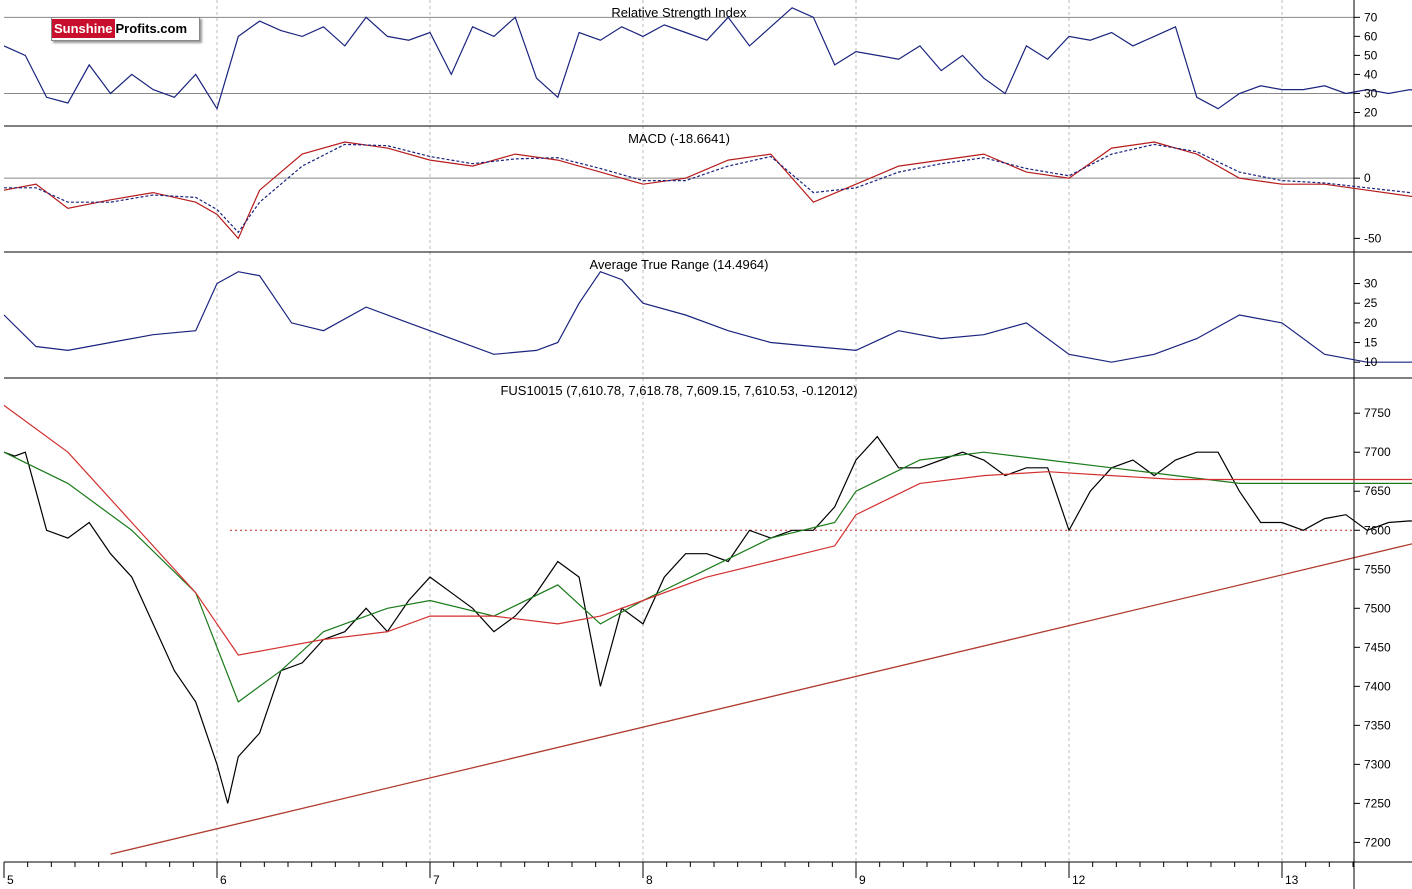 The image size is (1412, 889). I want to click on y-tick-label: 70, so click(1371, 17).